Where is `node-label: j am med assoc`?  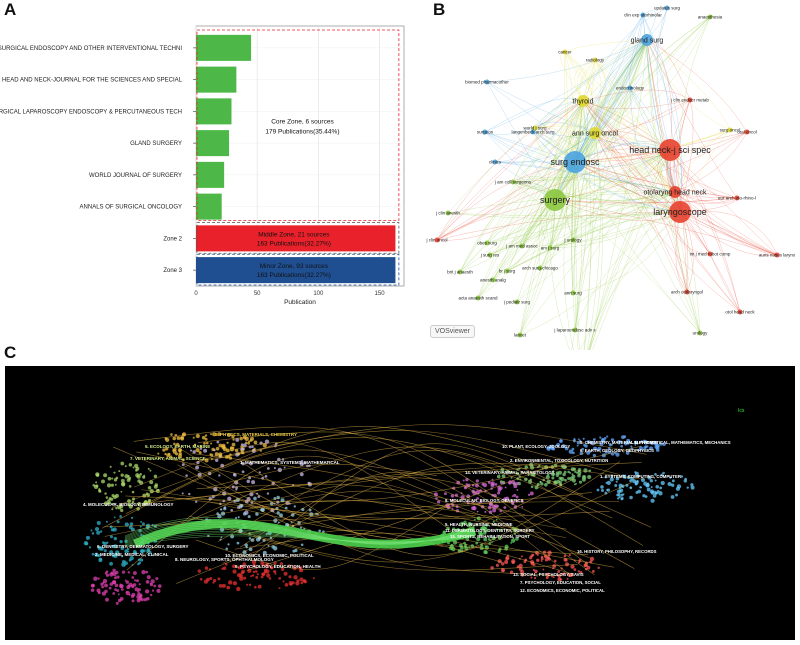
node-label: j am med assoc is located at coordinates (521, 246).